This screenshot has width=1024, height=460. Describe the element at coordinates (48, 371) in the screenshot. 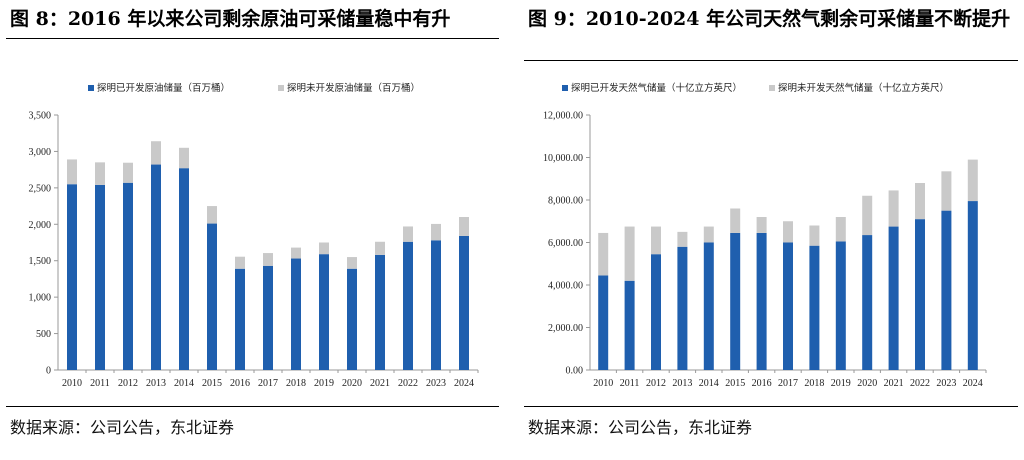

I see `oil-y-tick-label: 0` at that location.